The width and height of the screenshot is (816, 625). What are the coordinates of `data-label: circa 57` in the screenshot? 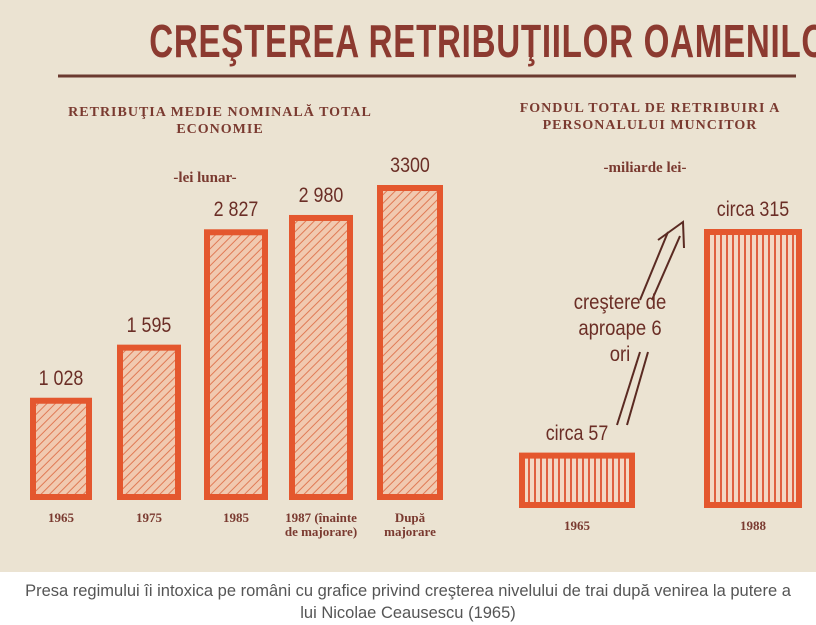 It's located at (577, 433).